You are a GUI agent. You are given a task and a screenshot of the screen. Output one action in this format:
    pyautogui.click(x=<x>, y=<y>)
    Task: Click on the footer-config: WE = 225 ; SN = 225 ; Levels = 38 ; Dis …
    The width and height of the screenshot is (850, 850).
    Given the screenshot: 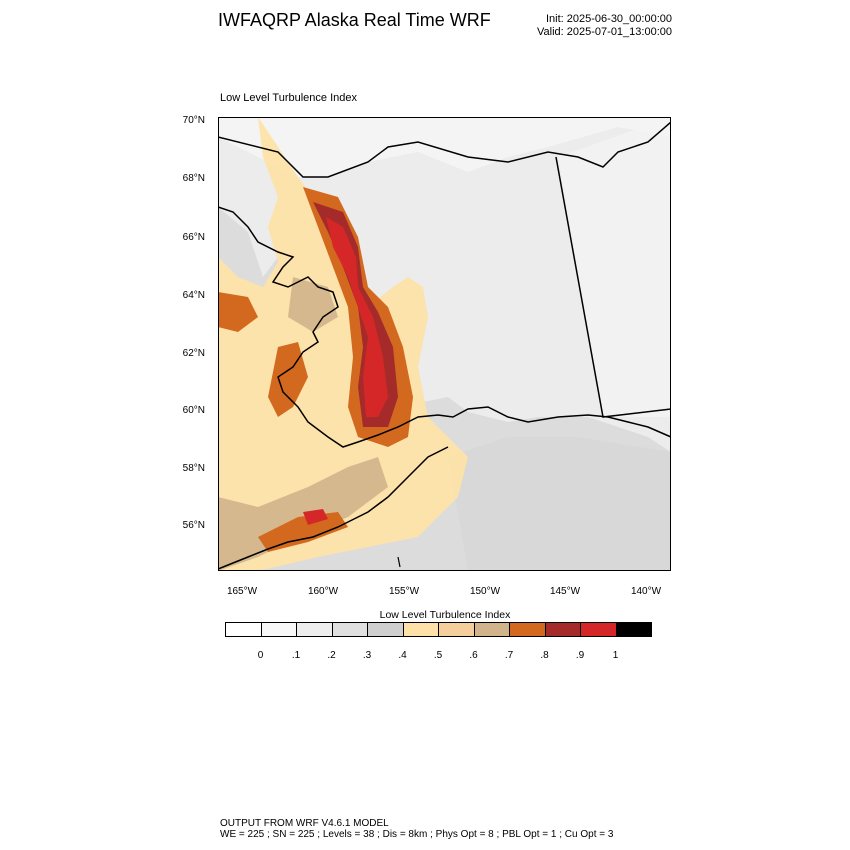 What is the action you would take?
    pyautogui.click(x=417, y=834)
    